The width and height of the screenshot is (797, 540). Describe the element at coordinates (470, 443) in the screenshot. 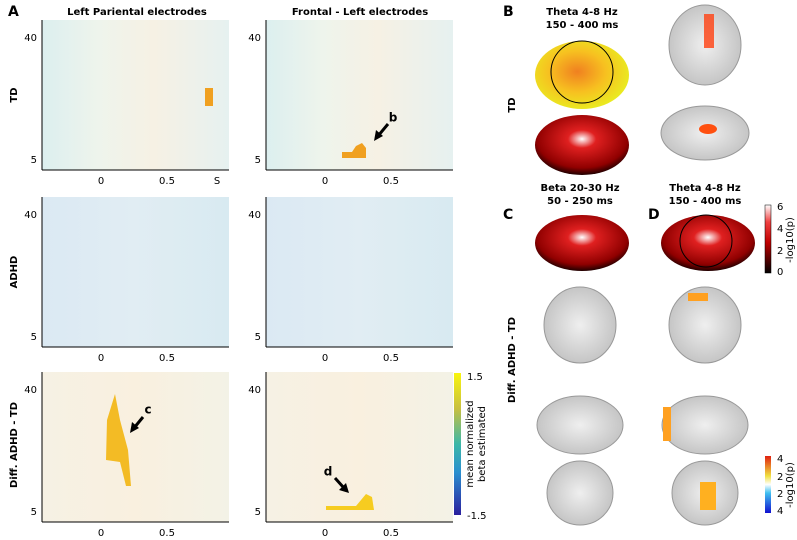

I see `colorbar-label: mean normalized` at that location.